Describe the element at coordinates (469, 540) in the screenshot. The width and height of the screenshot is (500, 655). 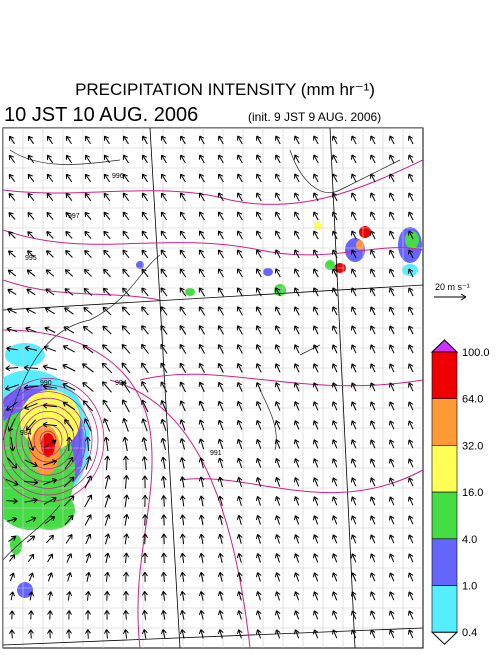
I see `colorbar-label: 4.0` at that location.